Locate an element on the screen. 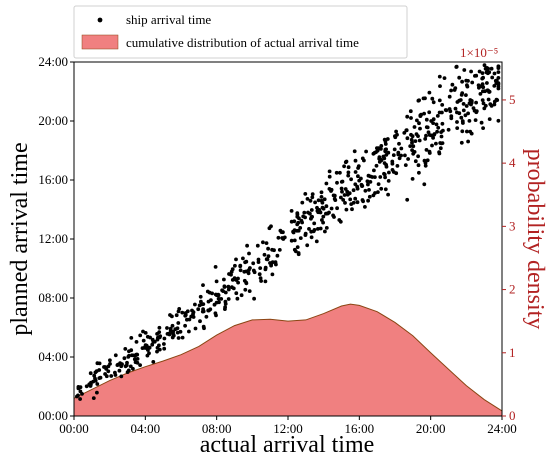 Image resolution: width=550 pixels, height=464 pixels. y-tick-label: 16:00 is located at coordinates (53, 179).